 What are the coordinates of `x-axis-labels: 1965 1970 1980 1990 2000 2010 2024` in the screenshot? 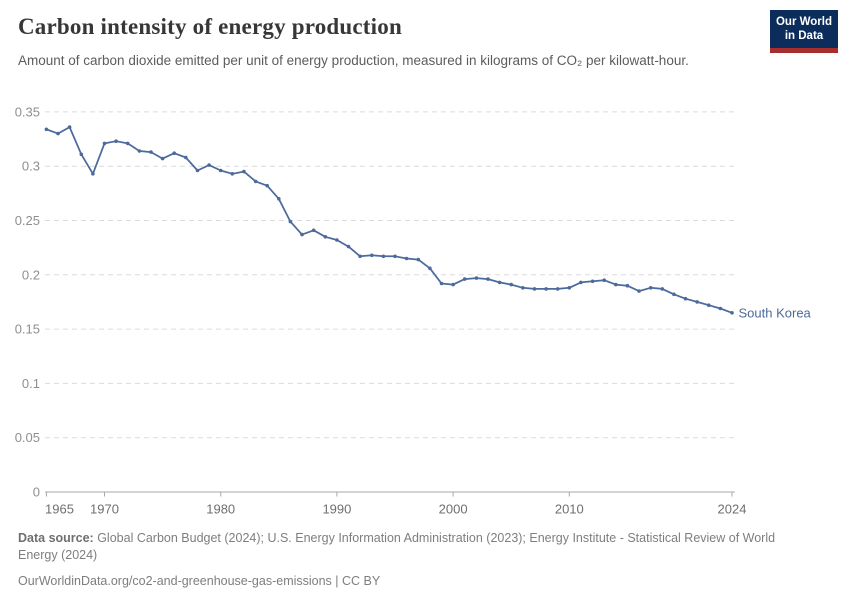 It's located at (395, 509).